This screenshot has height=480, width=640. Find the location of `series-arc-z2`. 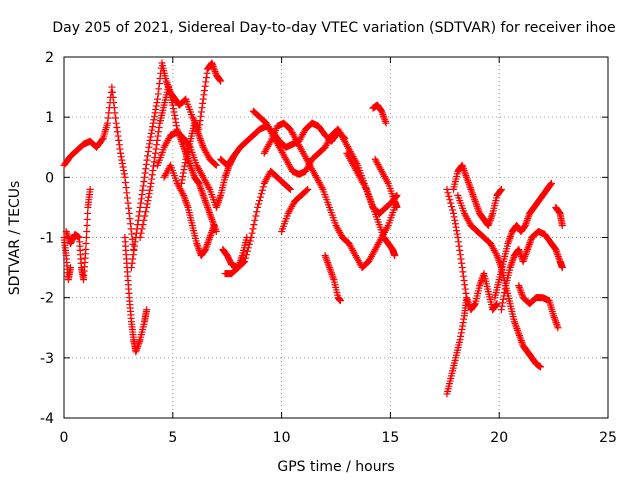

series-arc-z2 is located at coordinates (559, 216).